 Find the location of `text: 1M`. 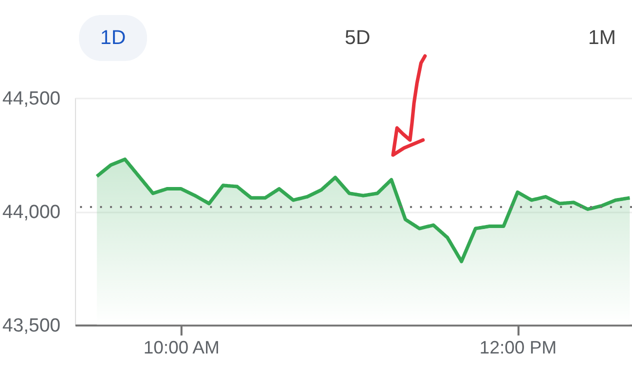

text: 1M is located at coordinates (602, 38).